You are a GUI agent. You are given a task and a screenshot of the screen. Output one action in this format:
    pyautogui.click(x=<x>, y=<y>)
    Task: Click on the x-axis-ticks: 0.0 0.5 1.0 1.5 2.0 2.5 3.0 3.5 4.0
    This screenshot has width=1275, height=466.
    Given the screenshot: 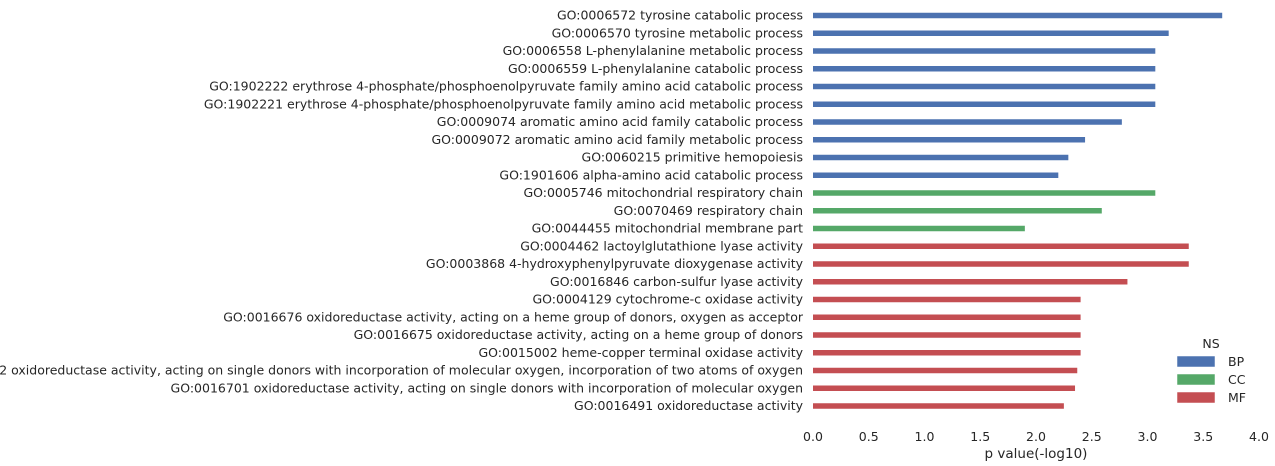 What is the action you would take?
    pyautogui.click(x=1036, y=436)
    